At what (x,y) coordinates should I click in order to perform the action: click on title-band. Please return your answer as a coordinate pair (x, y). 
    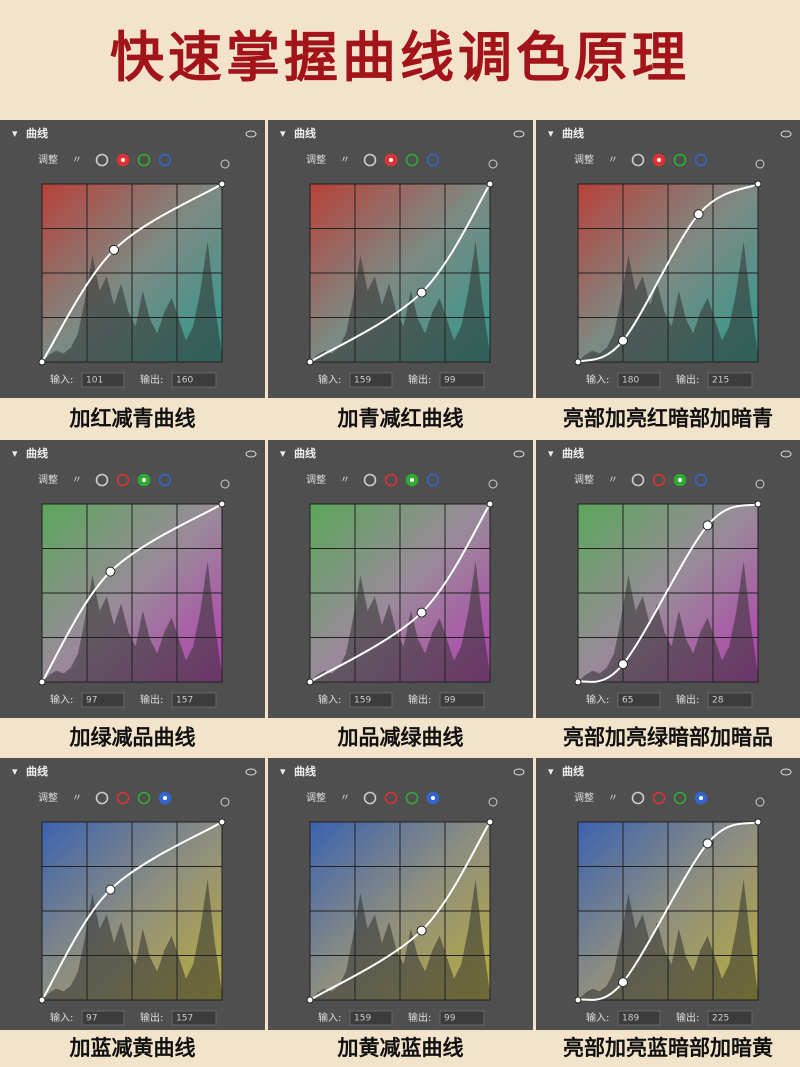
    Looking at the image, I should click on (400, 59).